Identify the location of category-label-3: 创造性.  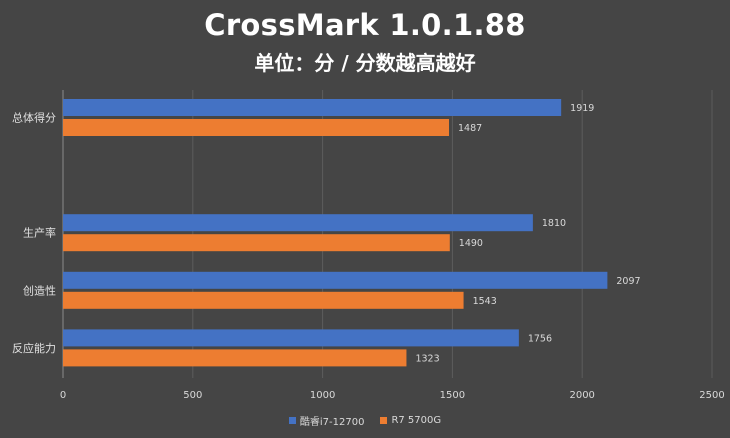
(39, 290).